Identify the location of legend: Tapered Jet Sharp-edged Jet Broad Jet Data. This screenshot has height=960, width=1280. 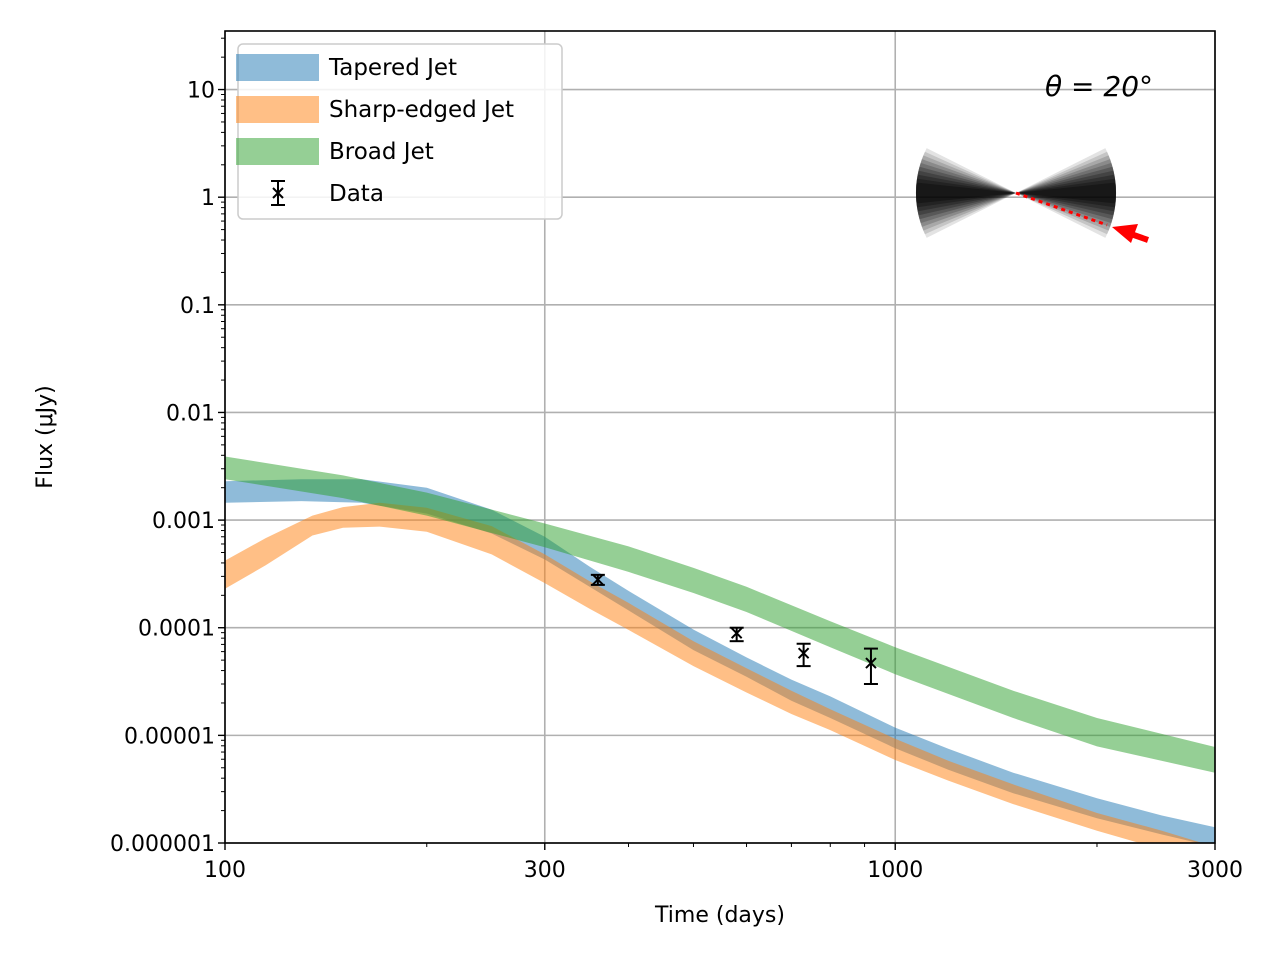
(399, 131).